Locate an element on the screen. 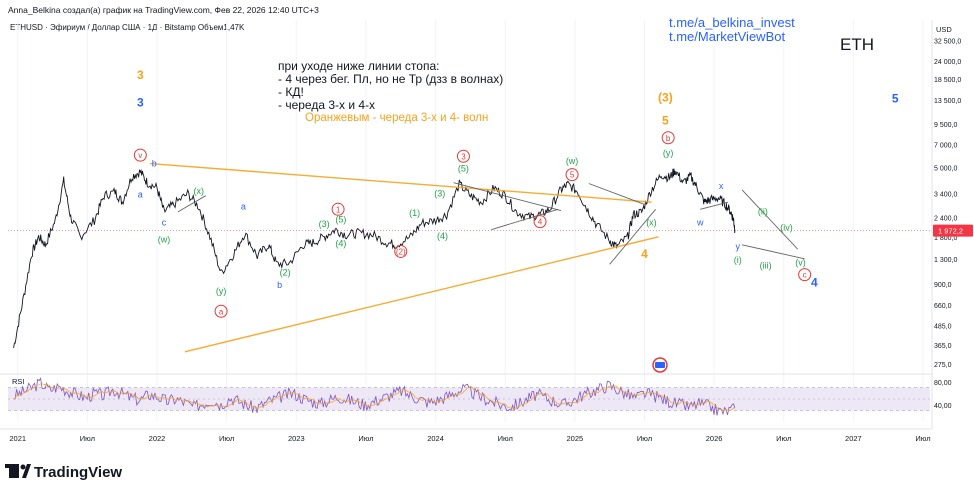 The height and width of the screenshot is (492, 974). rsi-panel: RSI 80,00 40,00 is located at coordinates (476, 394).